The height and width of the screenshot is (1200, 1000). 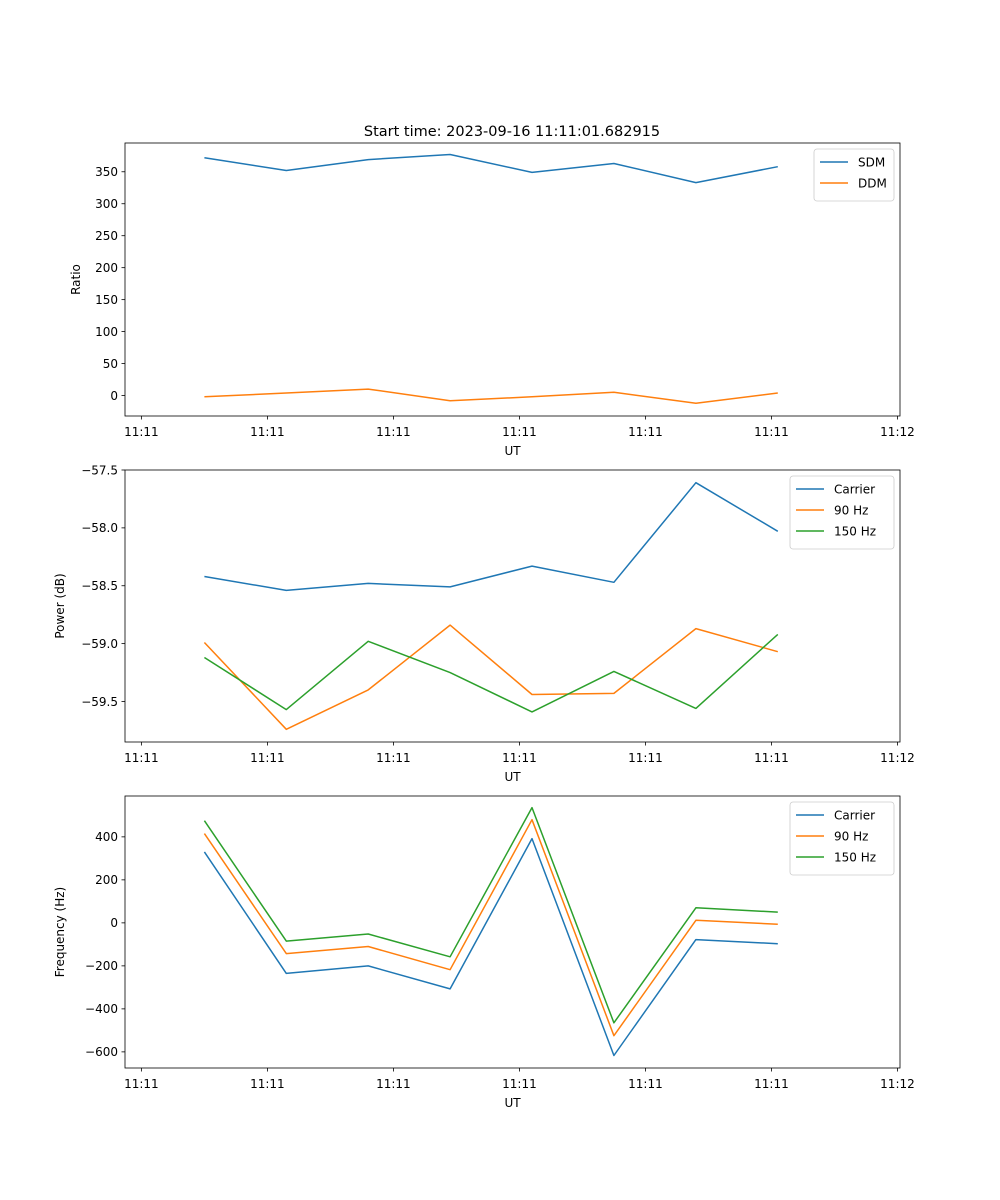 I want to click on y-tick-label: 400, so click(x=106, y=837).